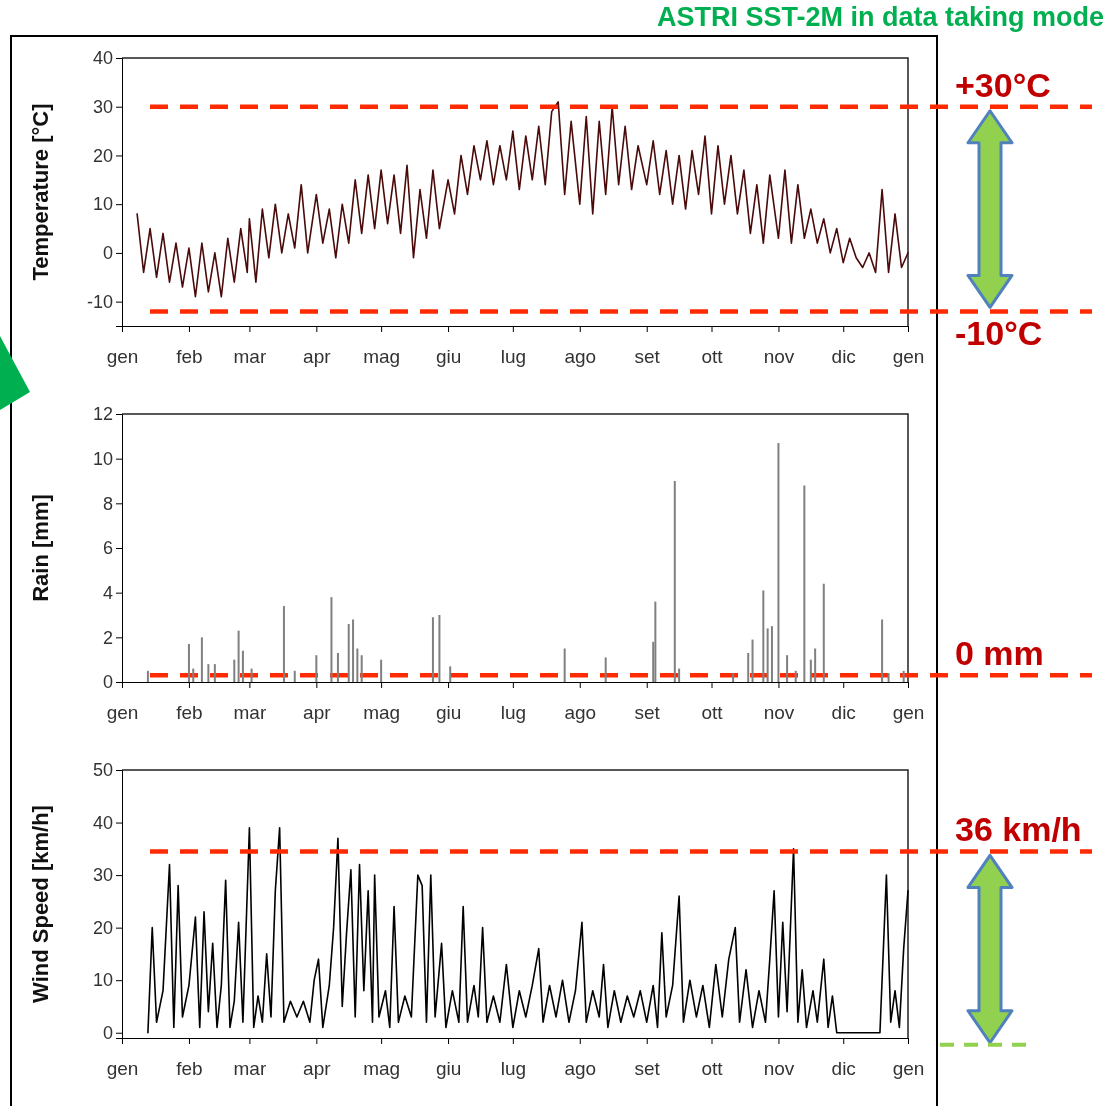 The height and width of the screenshot is (1106, 1112). Describe the element at coordinates (999, 333) in the screenshot. I see `ref-line-label: -10°C` at that location.